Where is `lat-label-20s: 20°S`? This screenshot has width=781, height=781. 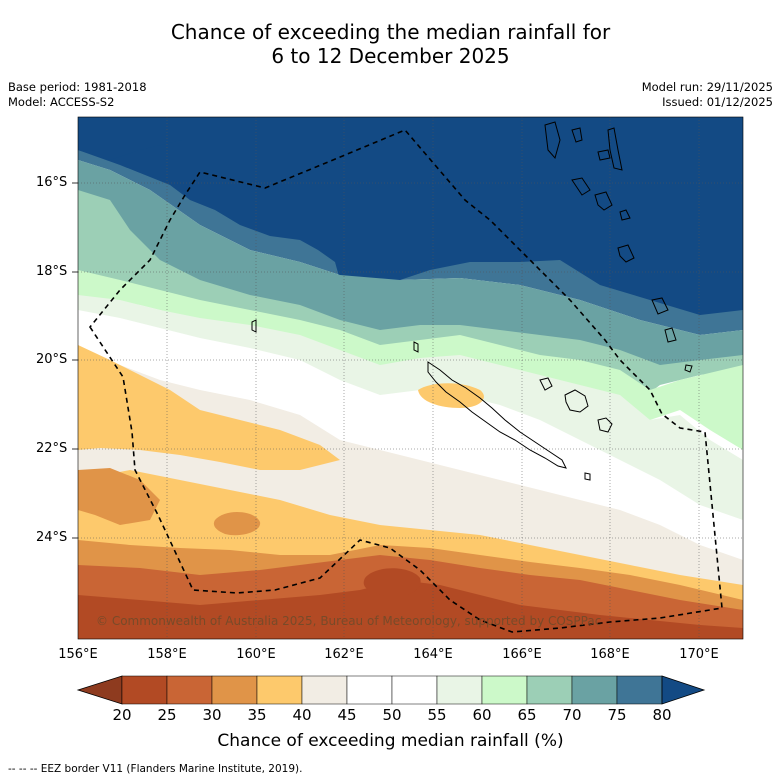 lat-label-20s: 20°S is located at coordinates (52, 359).